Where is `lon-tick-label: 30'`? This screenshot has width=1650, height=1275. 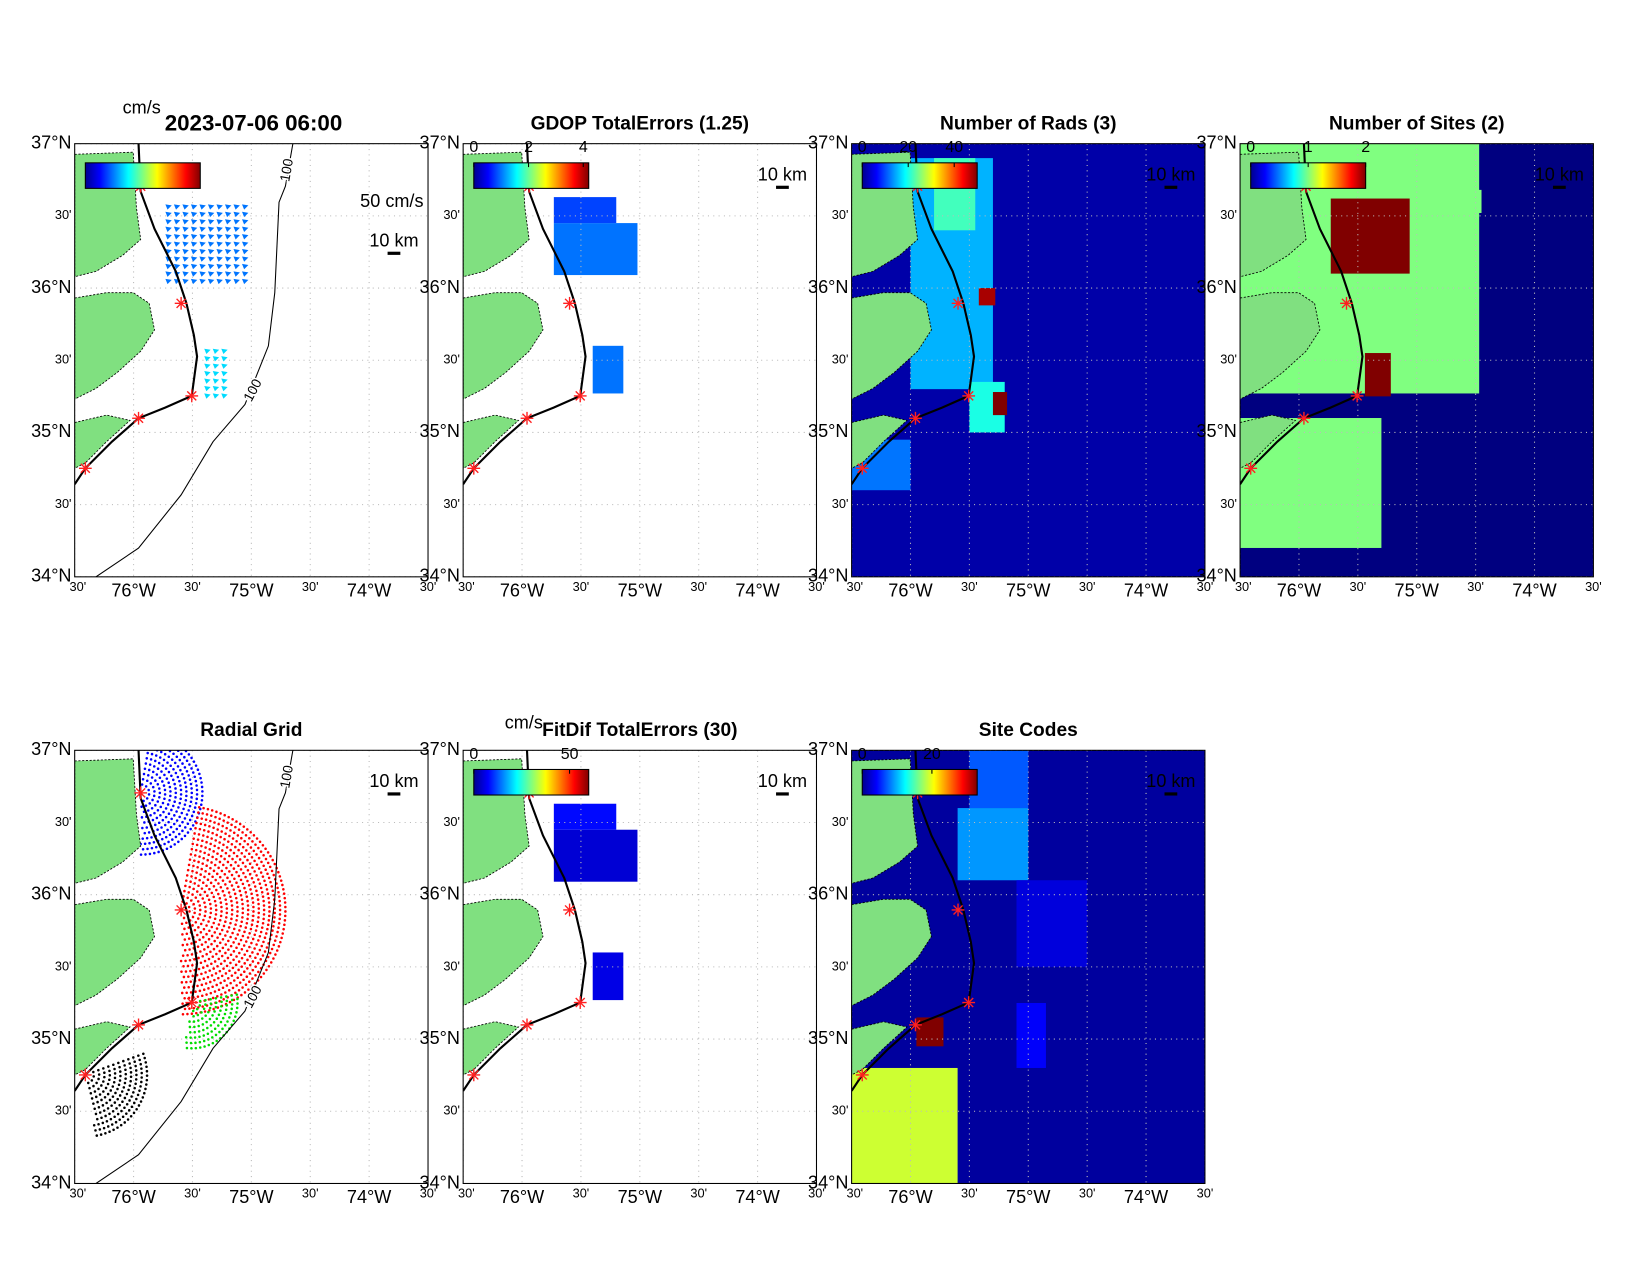
lon-tick-label: 30' is located at coordinates (466, 586).